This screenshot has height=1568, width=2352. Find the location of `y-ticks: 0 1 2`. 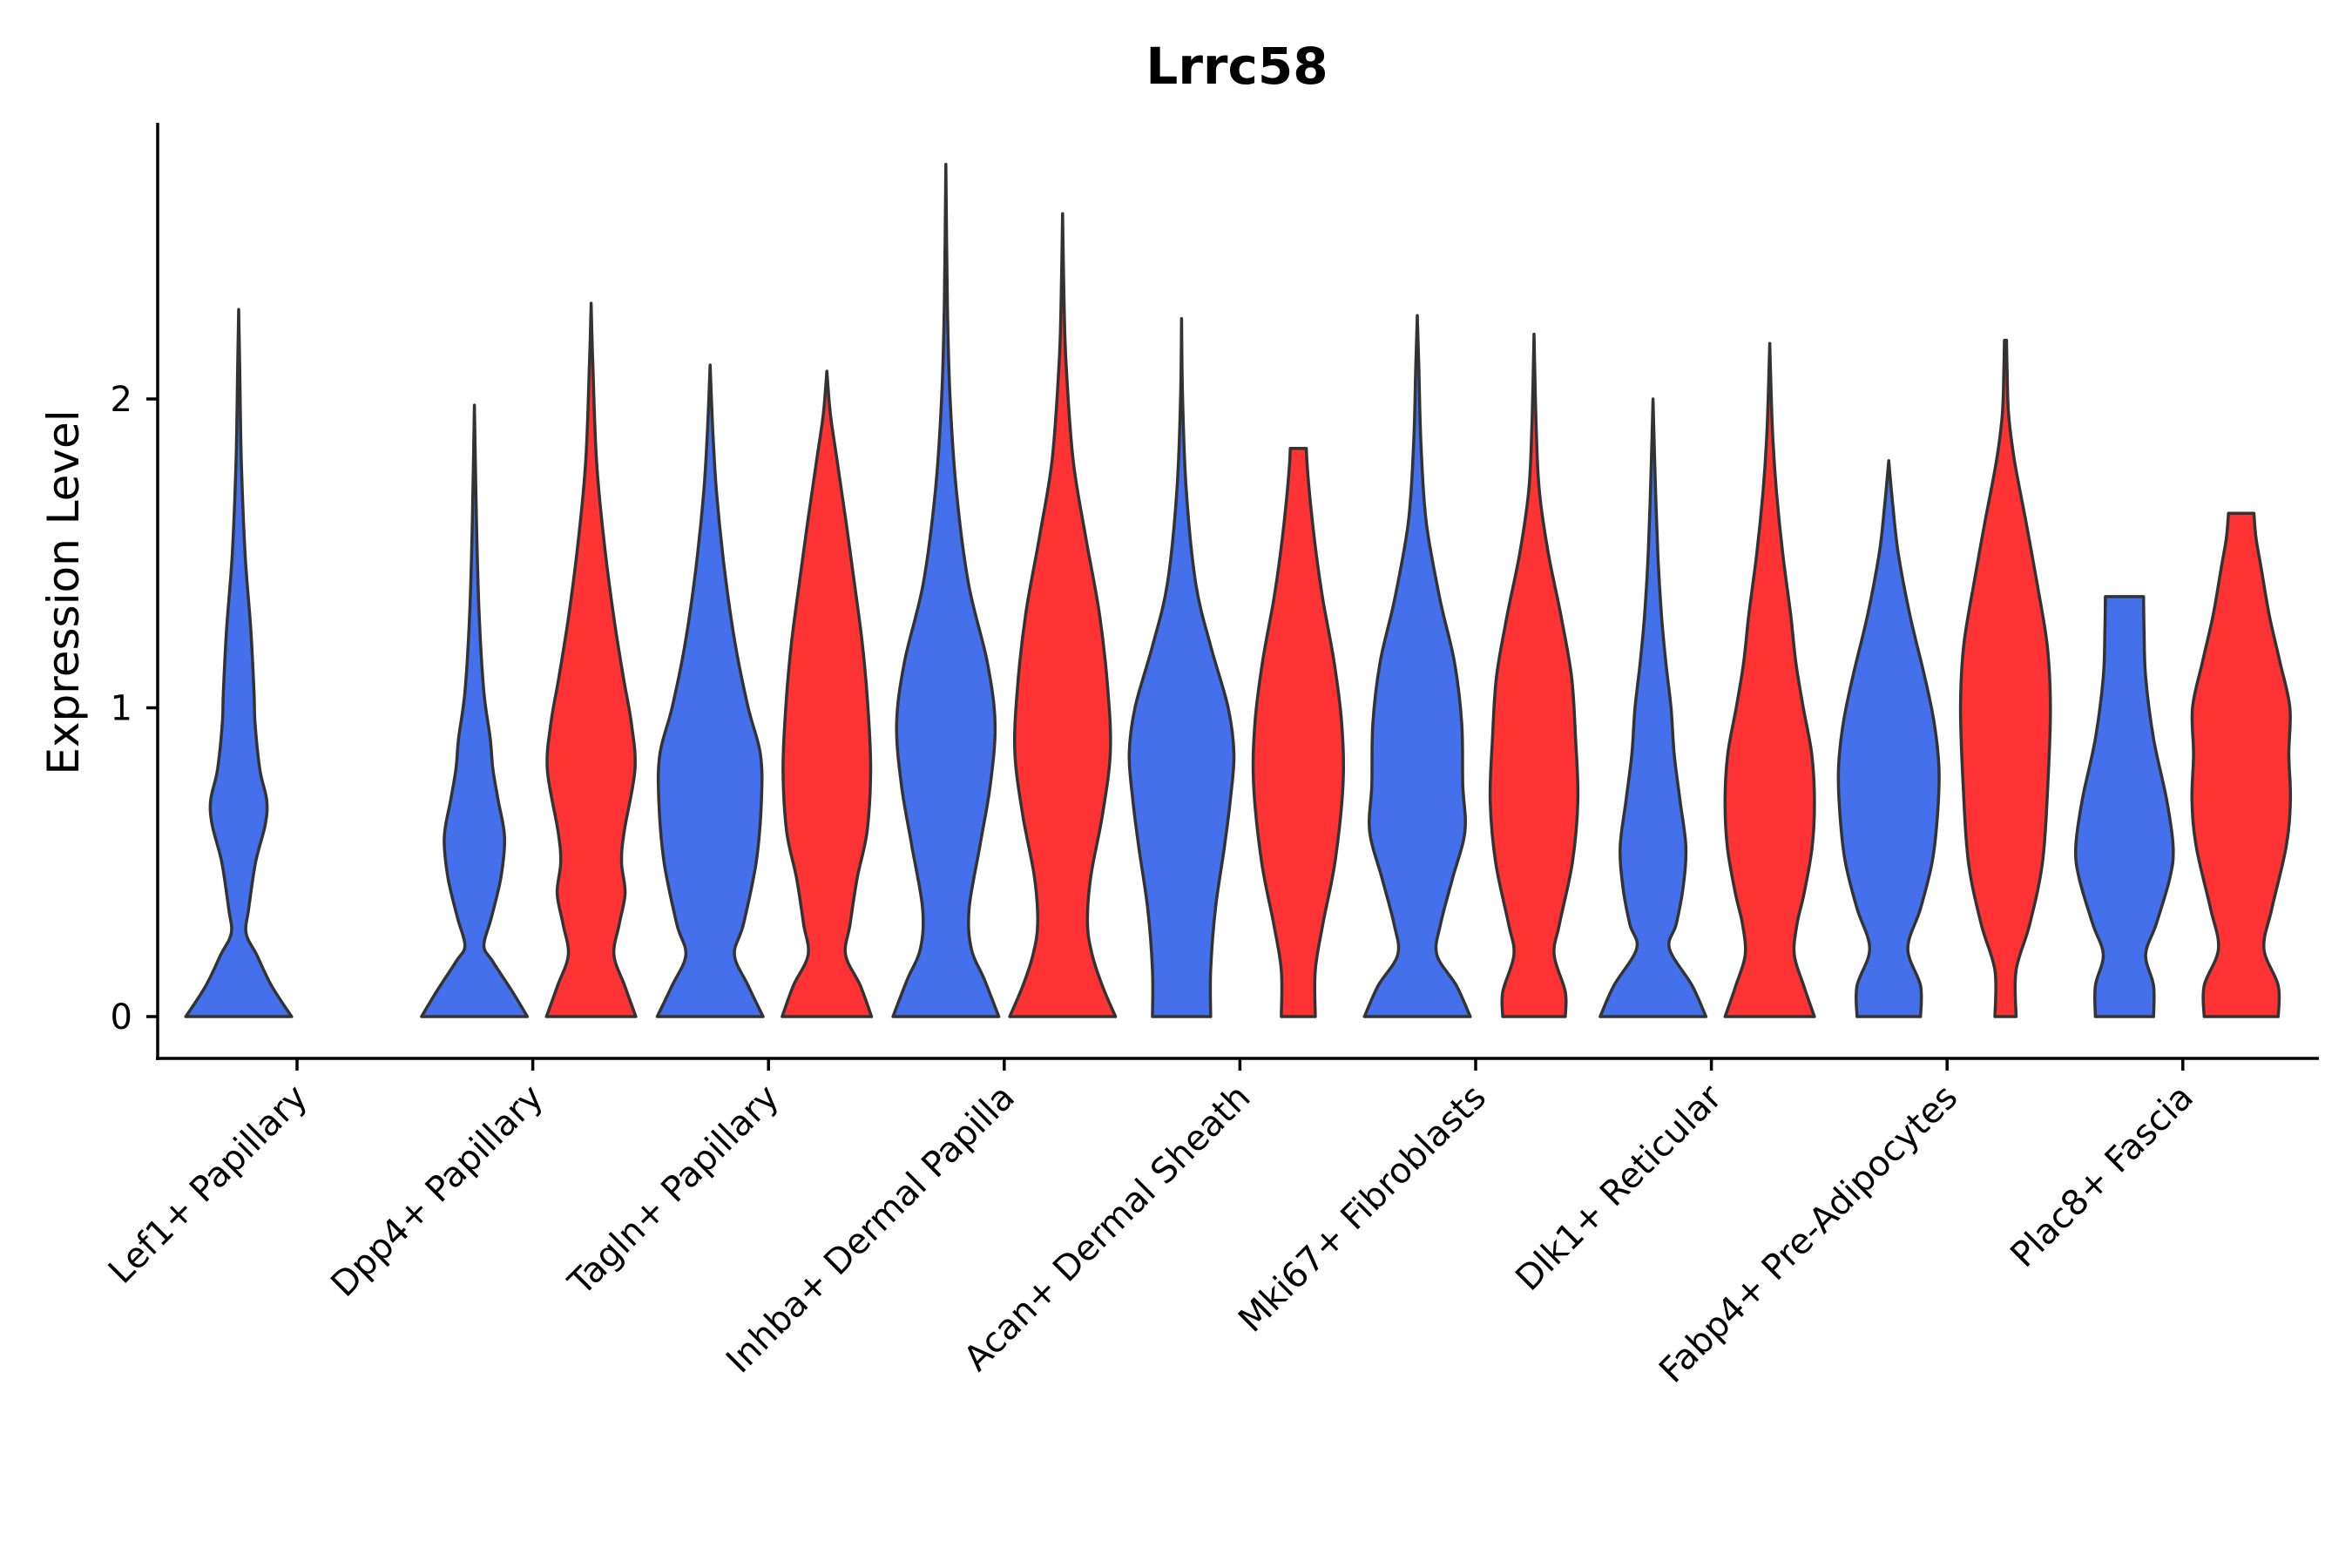

y-ticks: 0 1 2 is located at coordinates (134, 708).